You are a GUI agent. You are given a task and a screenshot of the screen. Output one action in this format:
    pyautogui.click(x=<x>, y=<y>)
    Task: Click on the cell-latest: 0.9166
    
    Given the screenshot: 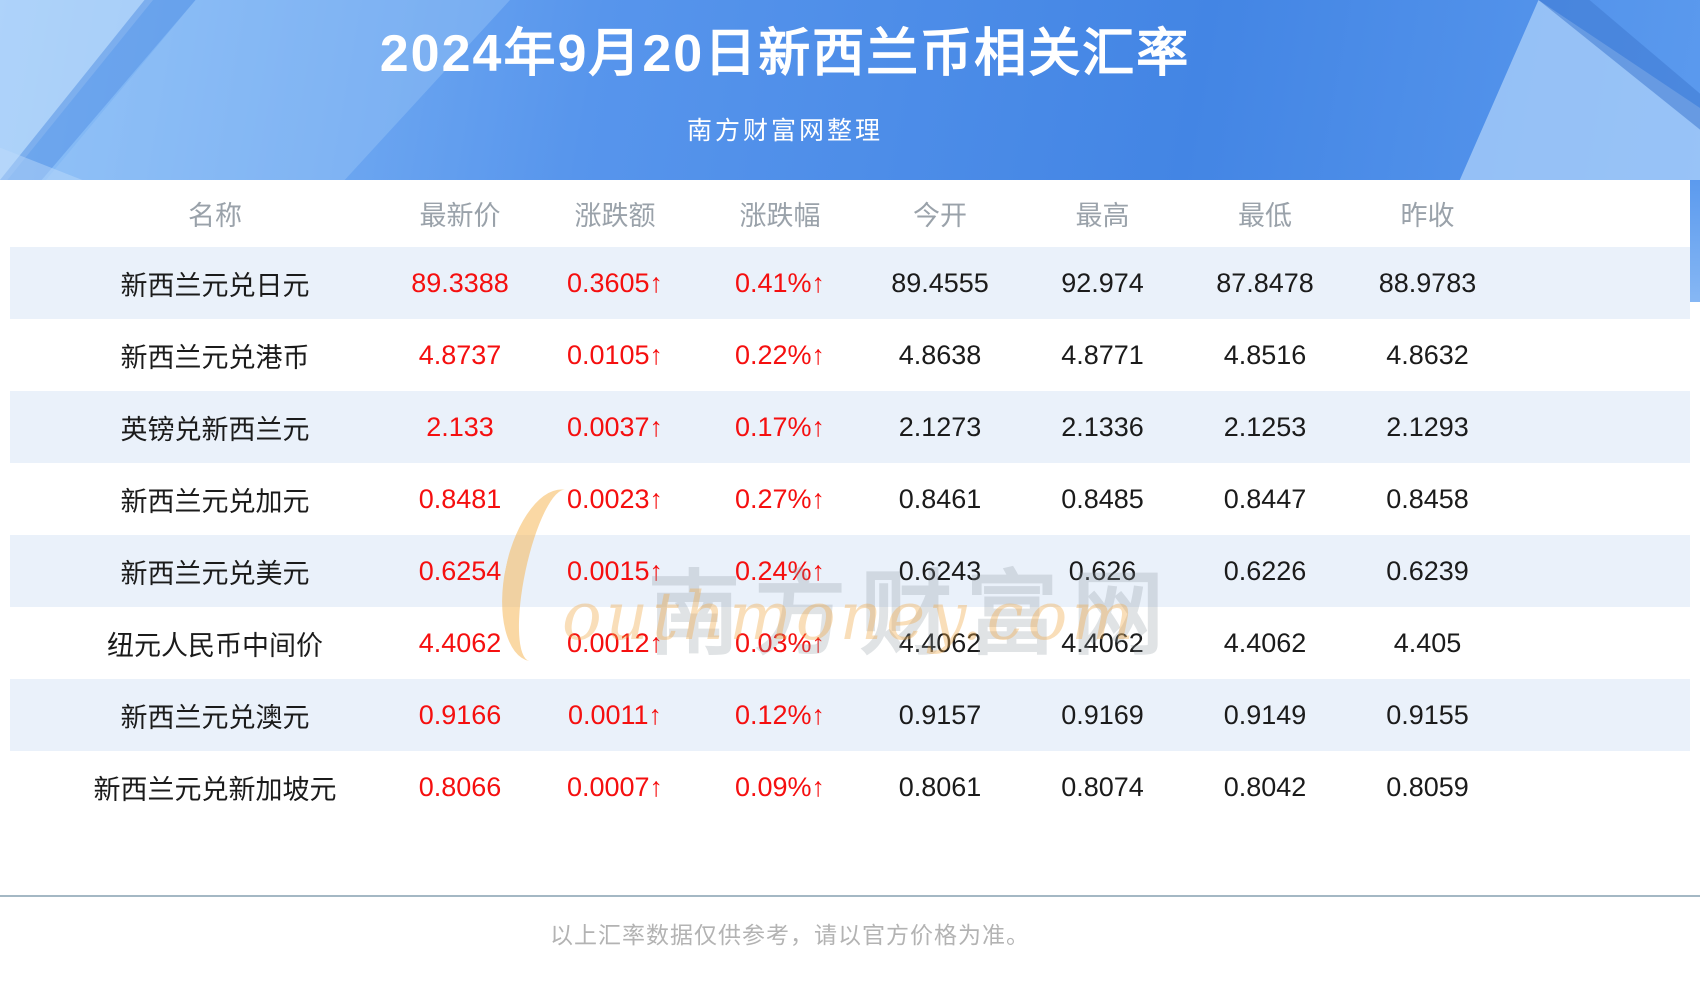 What is the action you would take?
    pyautogui.click(x=460, y=714)
    